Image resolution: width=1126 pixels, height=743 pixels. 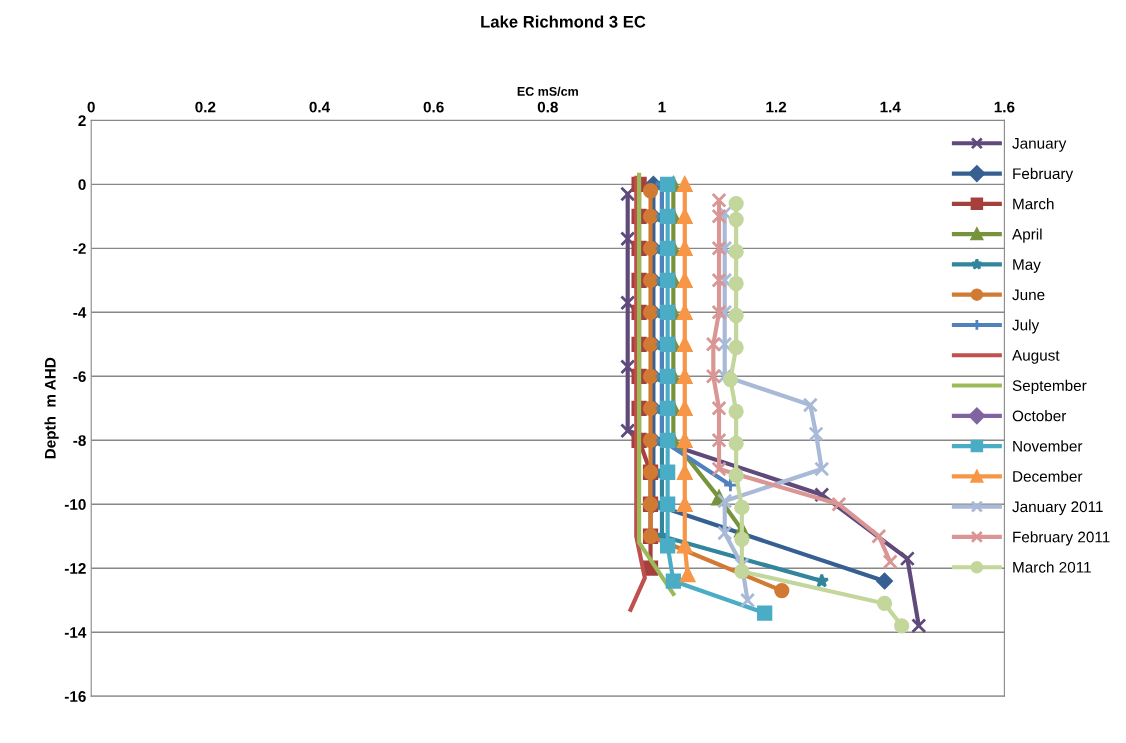 What do you see at coordinates (1049, 387) in the screenshot?
I see `legend-label: September` at bounding box center [1049, 387].